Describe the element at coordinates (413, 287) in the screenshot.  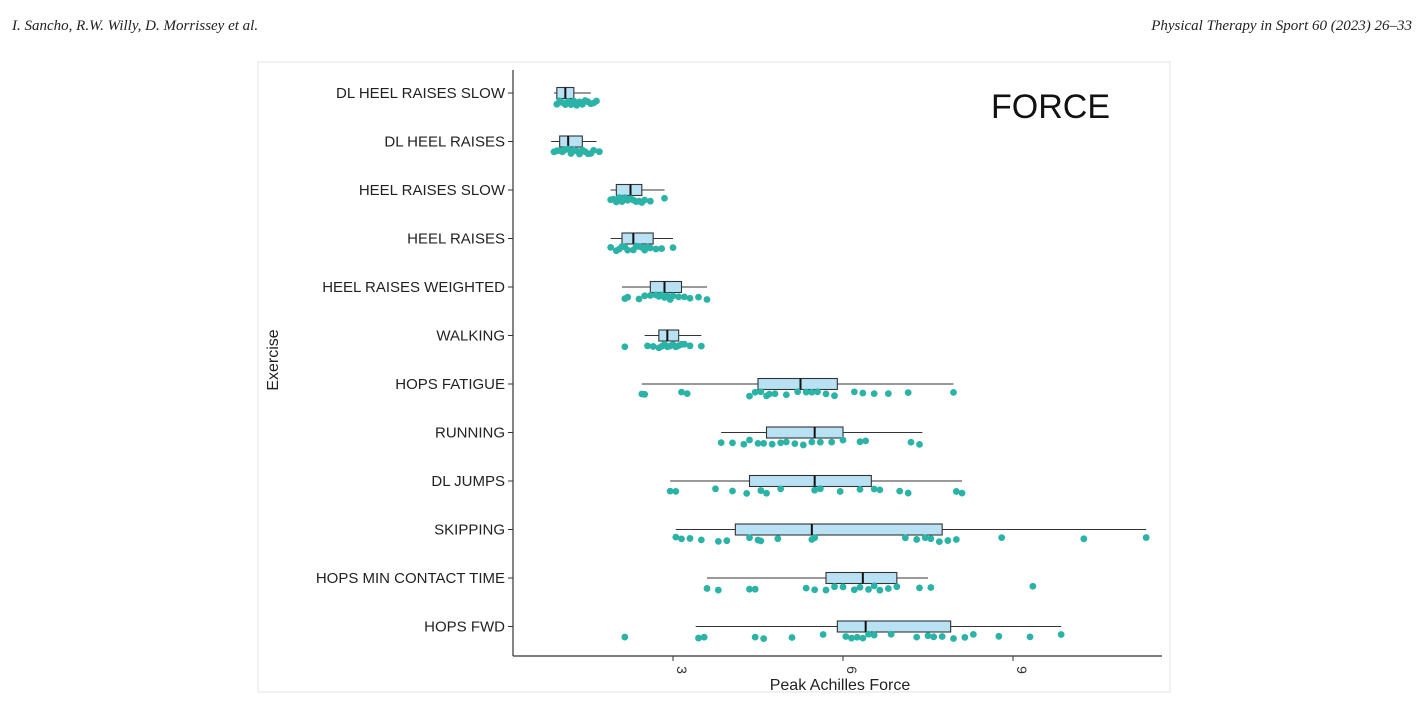
I see `category-label: HEEL RAISES WEIGHTED` at that location.